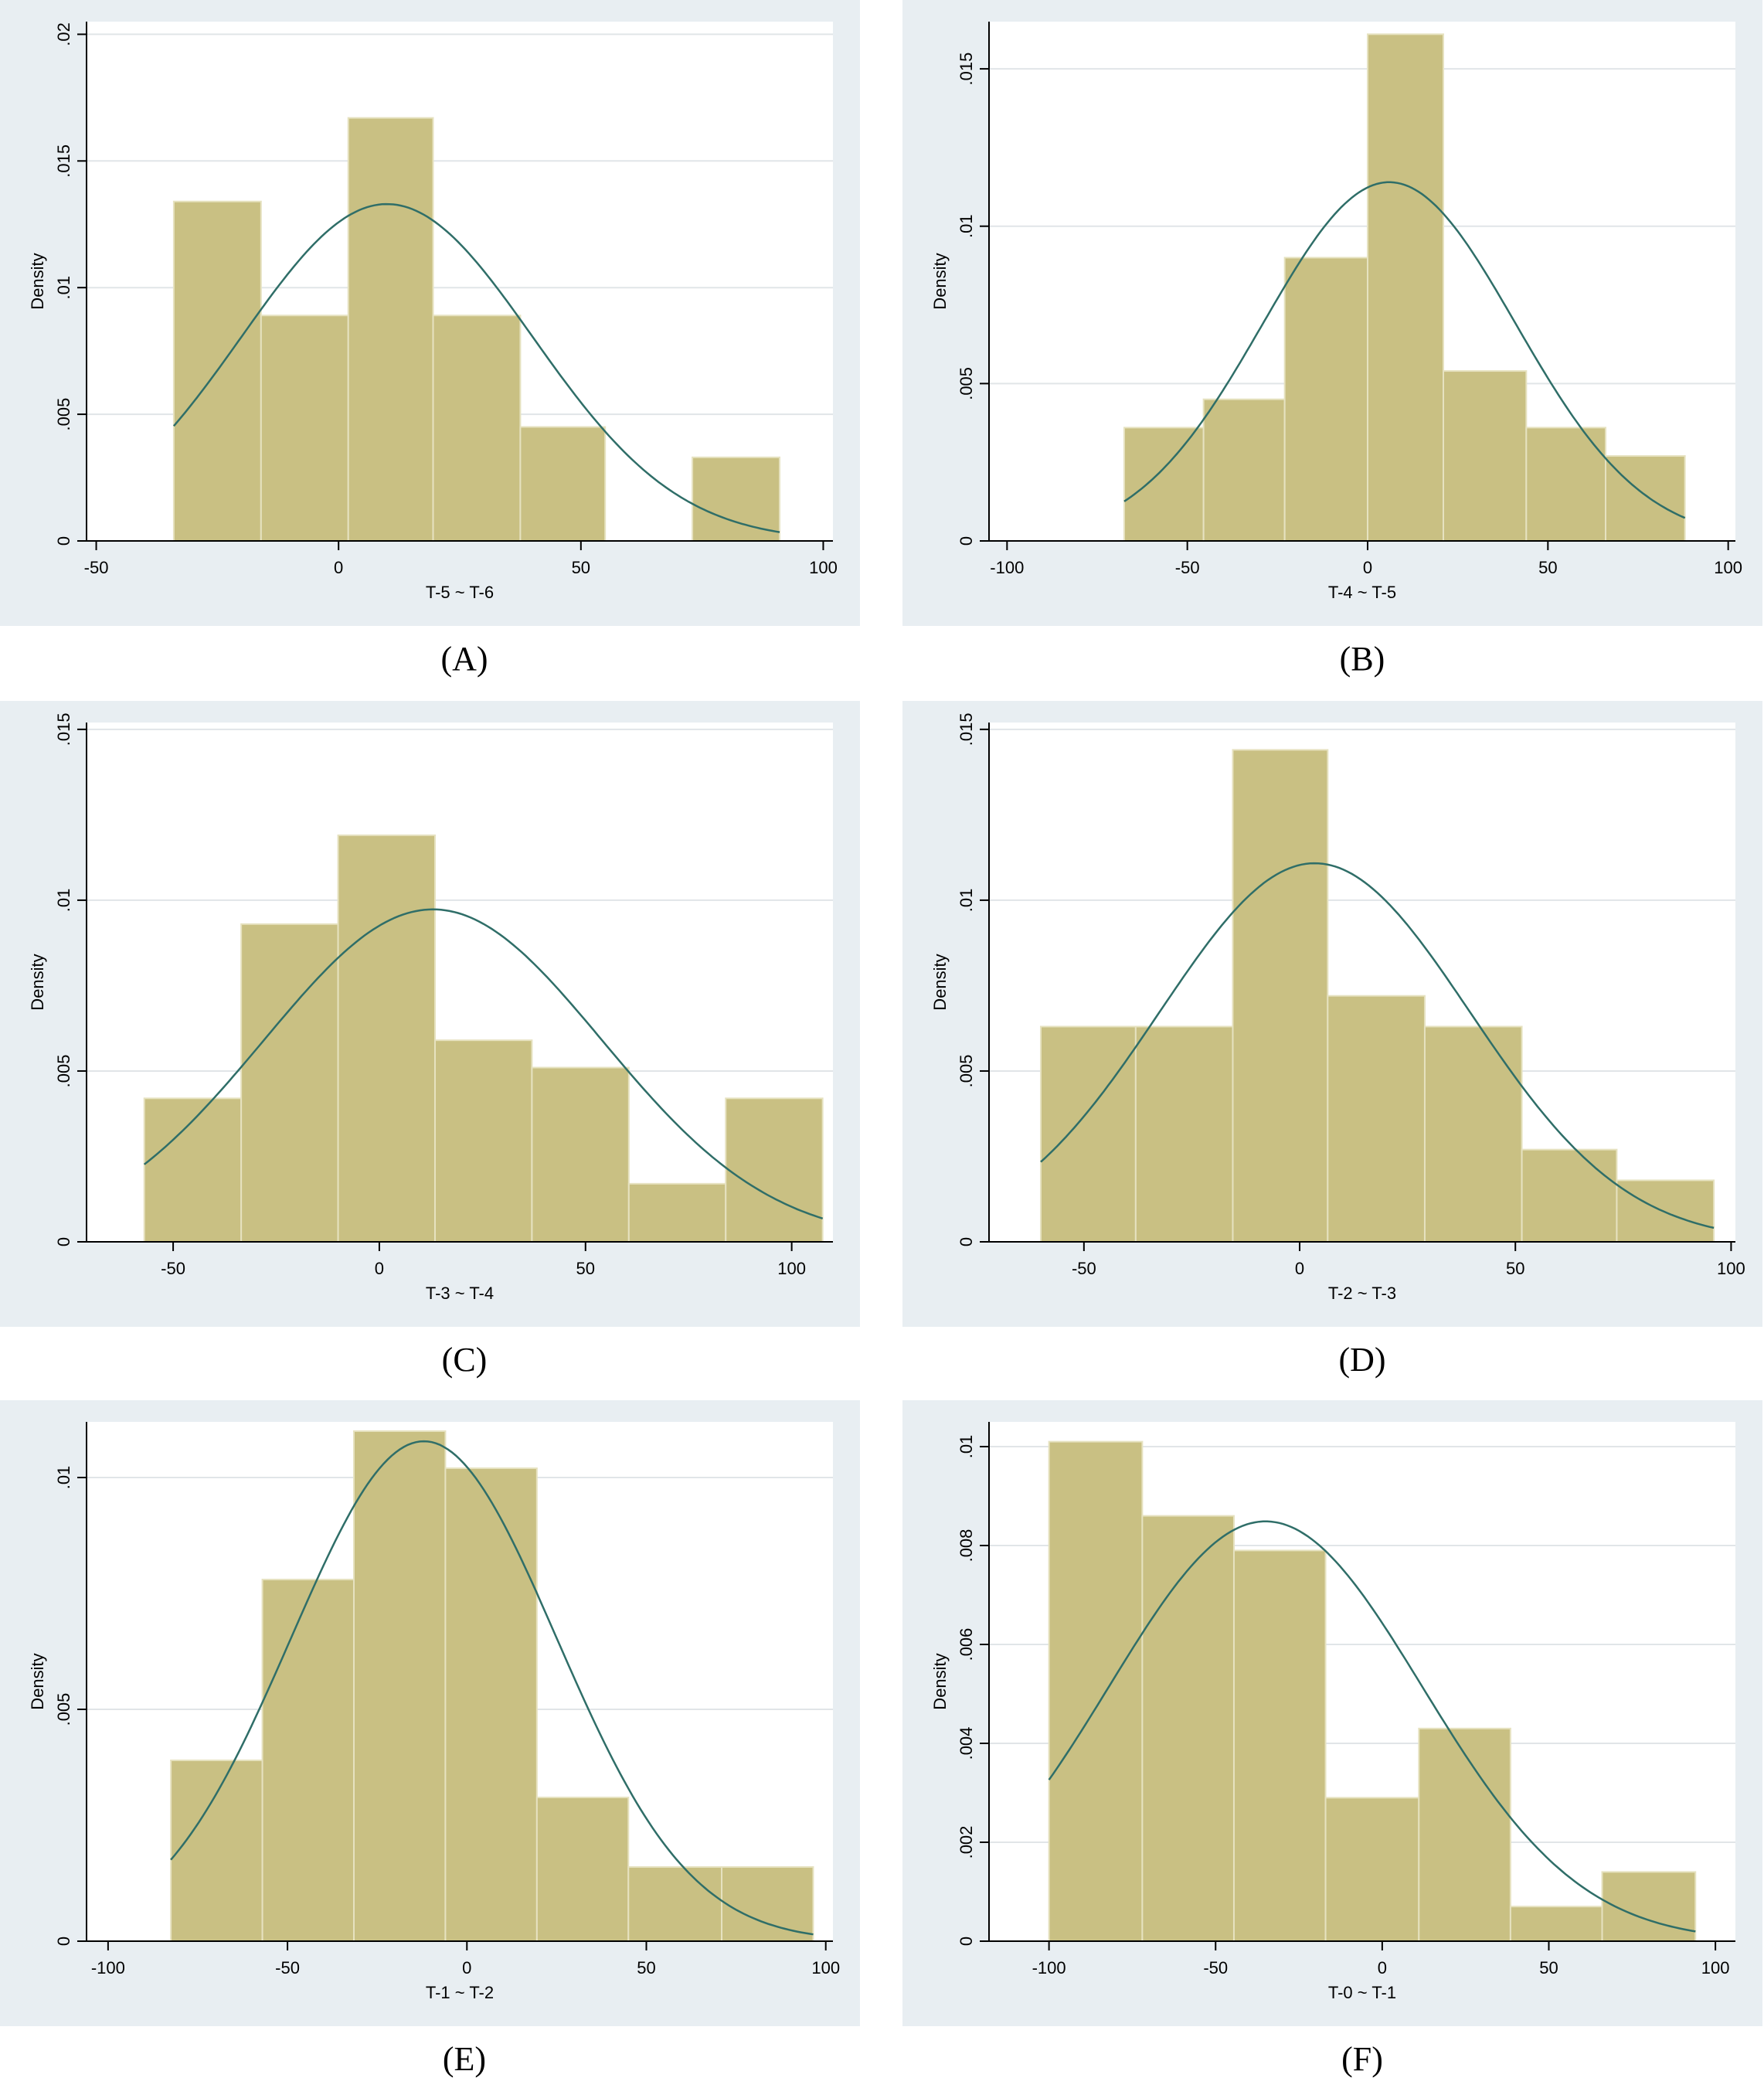  Describe the element at coordinates (966, 1645) in the screenshot. I see `y-tick-label: .006` at that location.